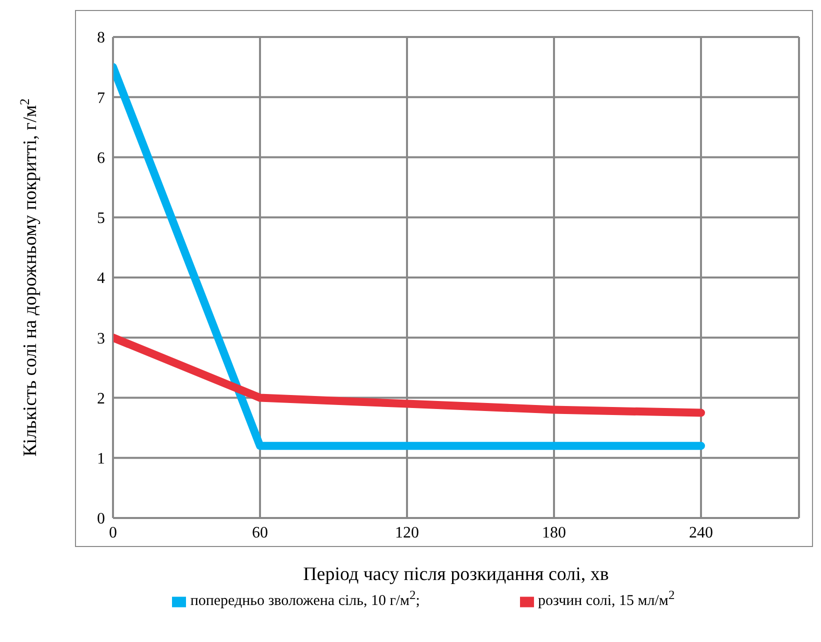  Describe the element at coordinates (260, 533) in the screenshot. I see `x-tick-label: 60` at that location.